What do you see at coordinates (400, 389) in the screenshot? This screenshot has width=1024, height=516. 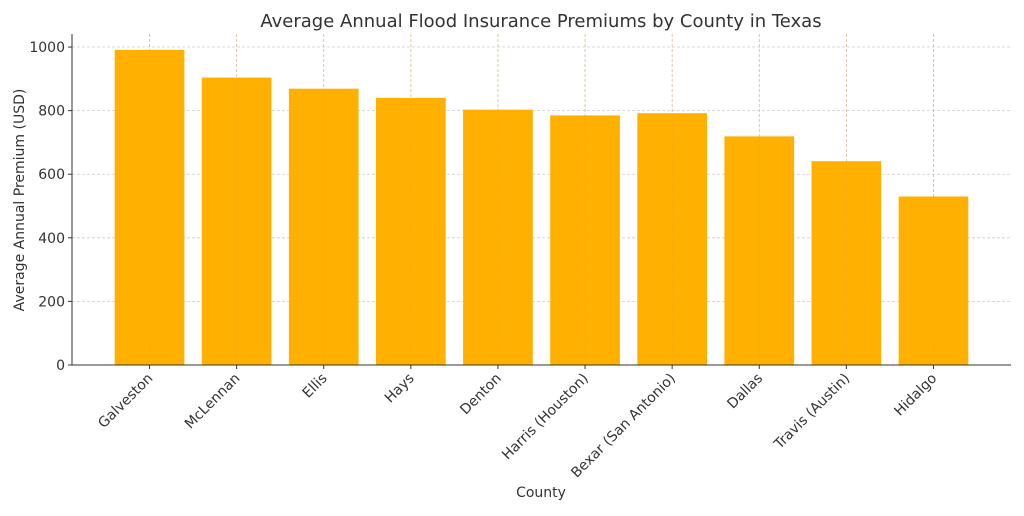 I see `x-tick-label: Hays` at bounding box center [400, 389].